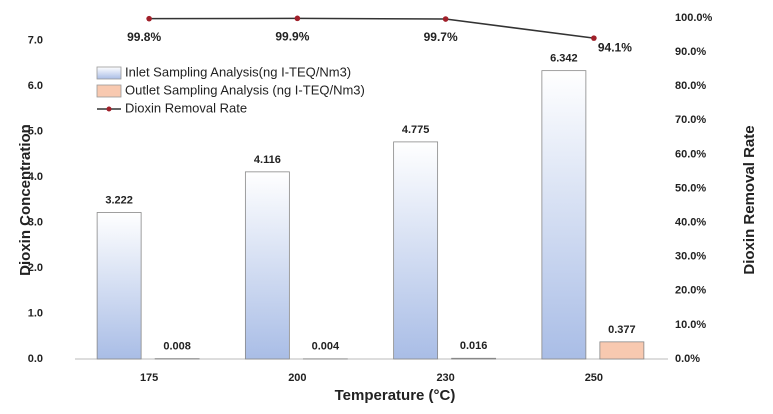  I want to click on y2-tick-label: 100.0%, so click(694, 18).